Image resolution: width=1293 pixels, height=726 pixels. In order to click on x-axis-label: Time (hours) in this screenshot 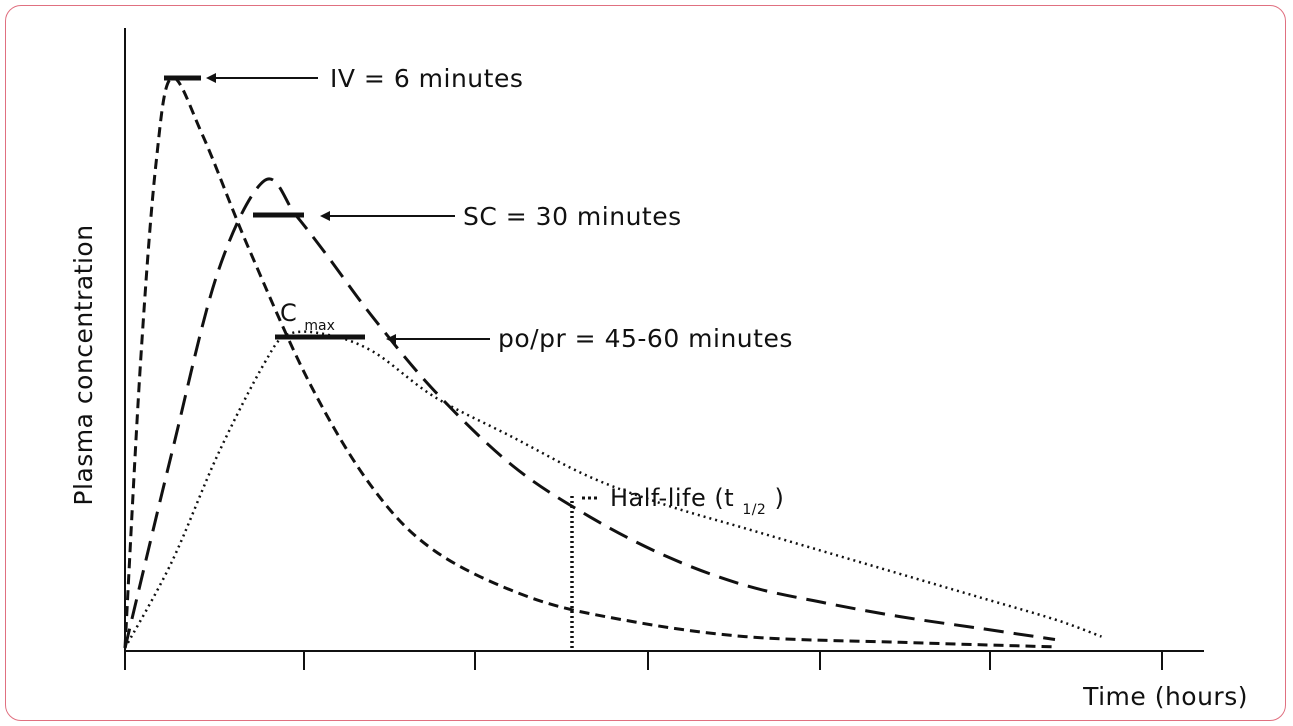, I will do `click(1165, 696)`.